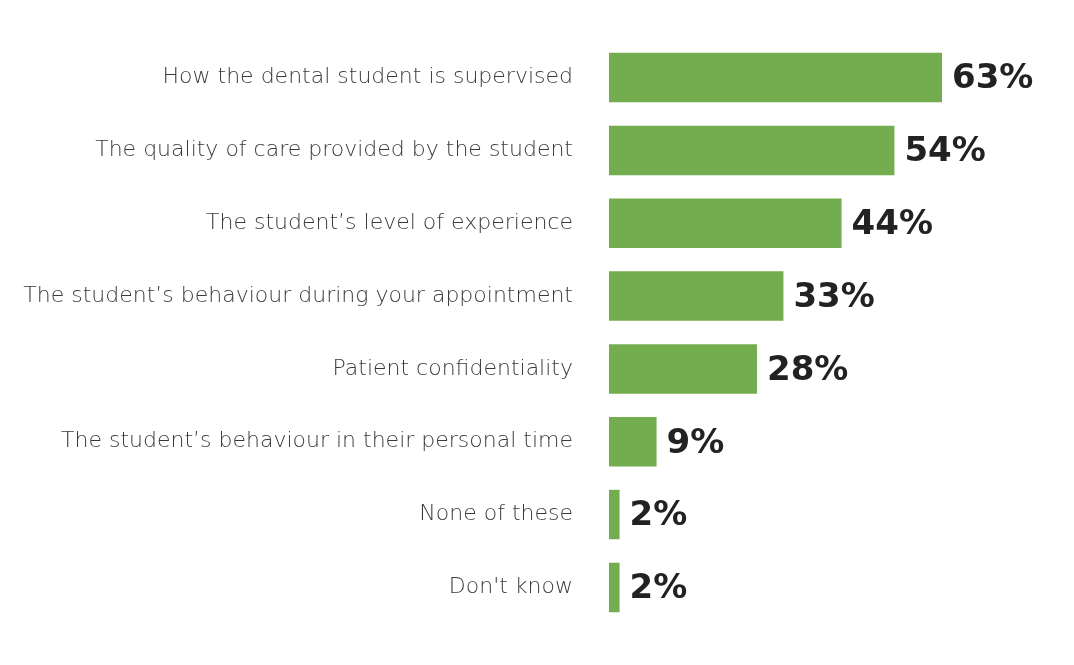 Image resolution: width=1074 pixels, height=665 pixels. What do you see at coordinates (892, 222) in the screenshot?
I see `data-label: 44%` at bounding box center [892, 222].